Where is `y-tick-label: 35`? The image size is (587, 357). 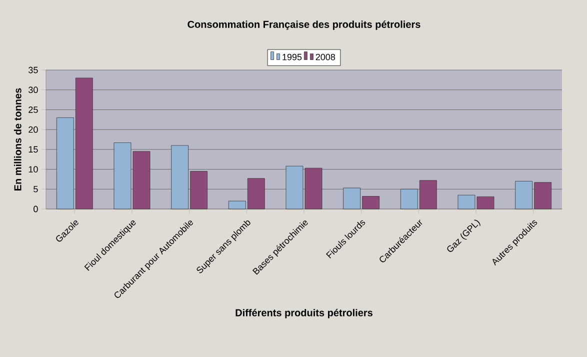
y-tick-label: 35 is located at coordinates (33, 70).